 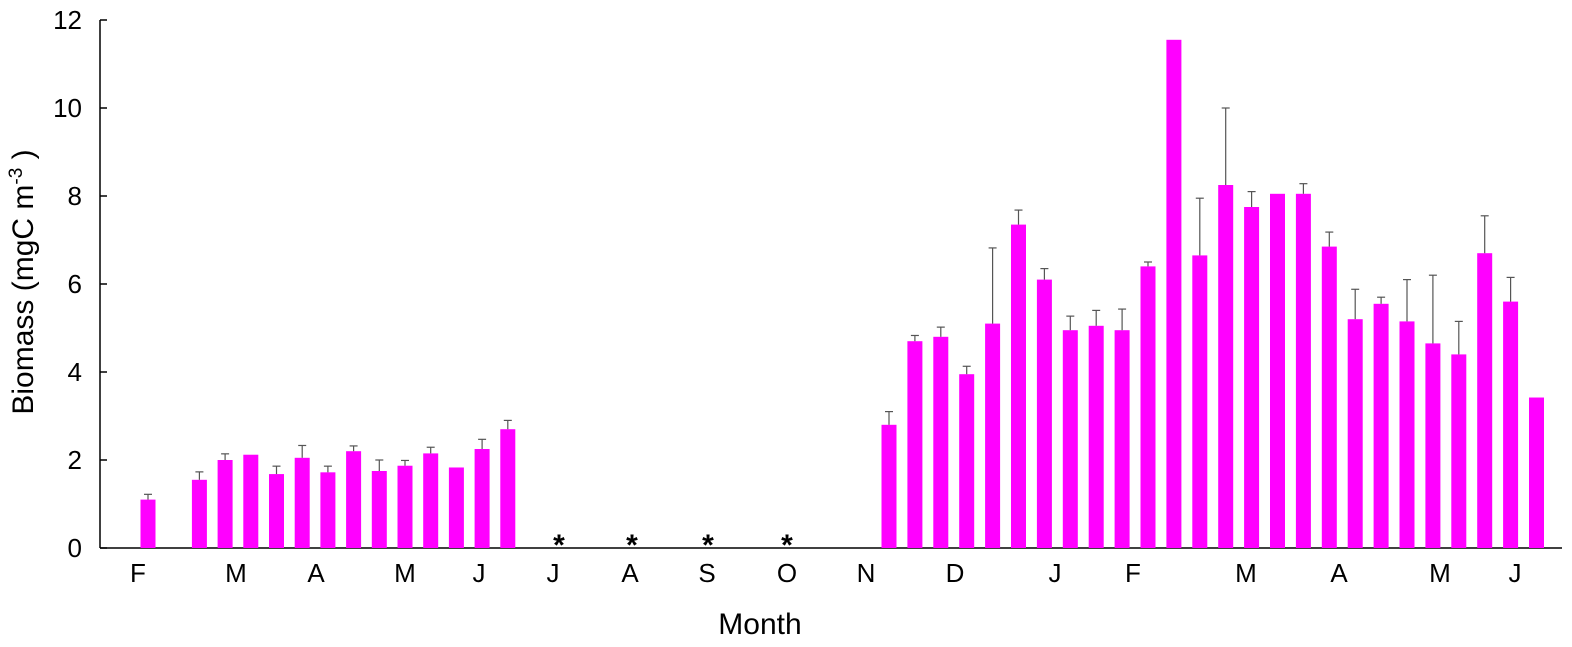 What do you see at coordinates (16, 176) in the screenshot?
I see `y-axis-title-superscript: -3` at bounding box center [16, 176].